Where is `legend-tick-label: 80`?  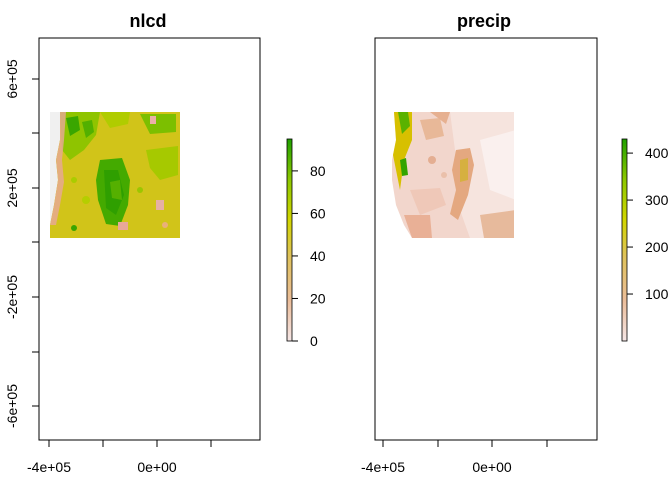
legend-tick-label: 80 is located at coordinates (318, 171).